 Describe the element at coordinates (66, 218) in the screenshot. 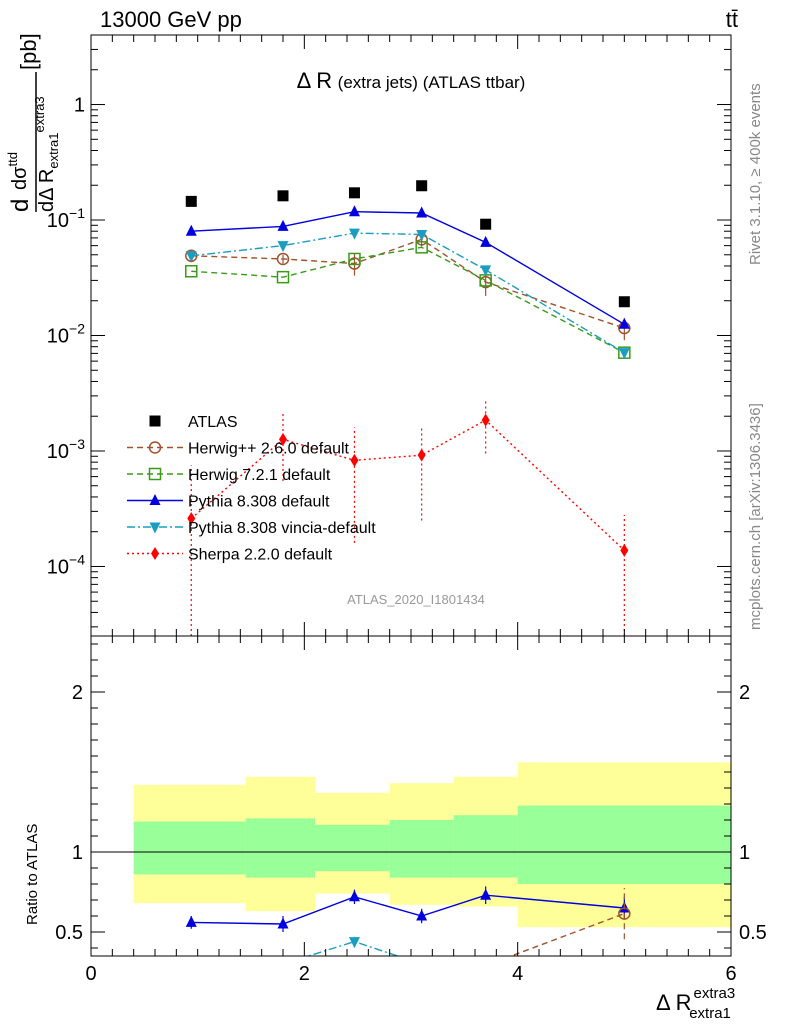

I see `y-tick-label: 10⁻¹` at that location.